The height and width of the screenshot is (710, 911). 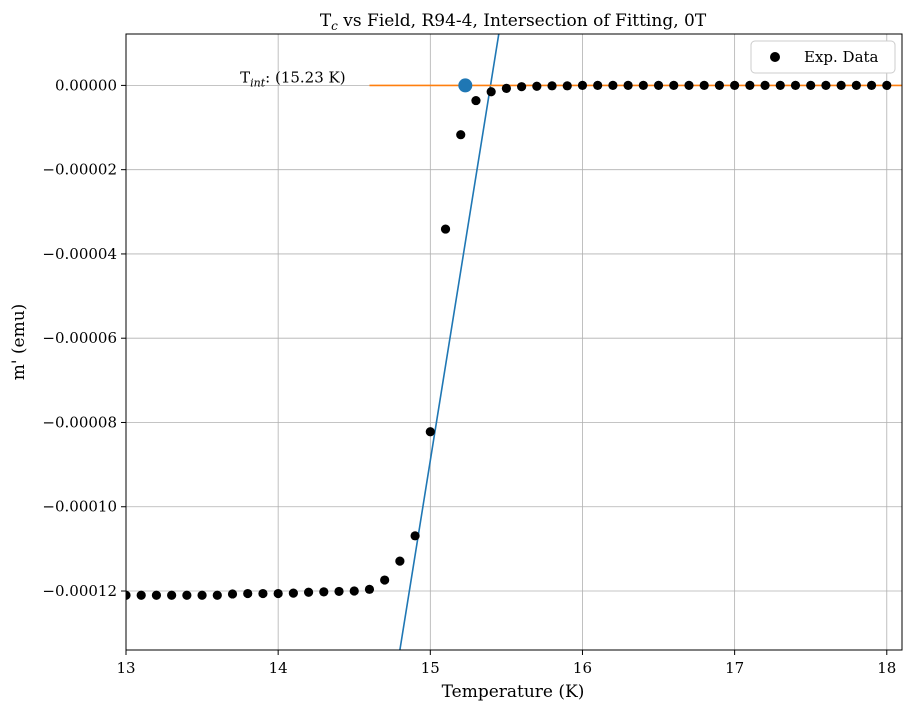 I want to click on x-tick-label: 13, so click(x=125, y=668).